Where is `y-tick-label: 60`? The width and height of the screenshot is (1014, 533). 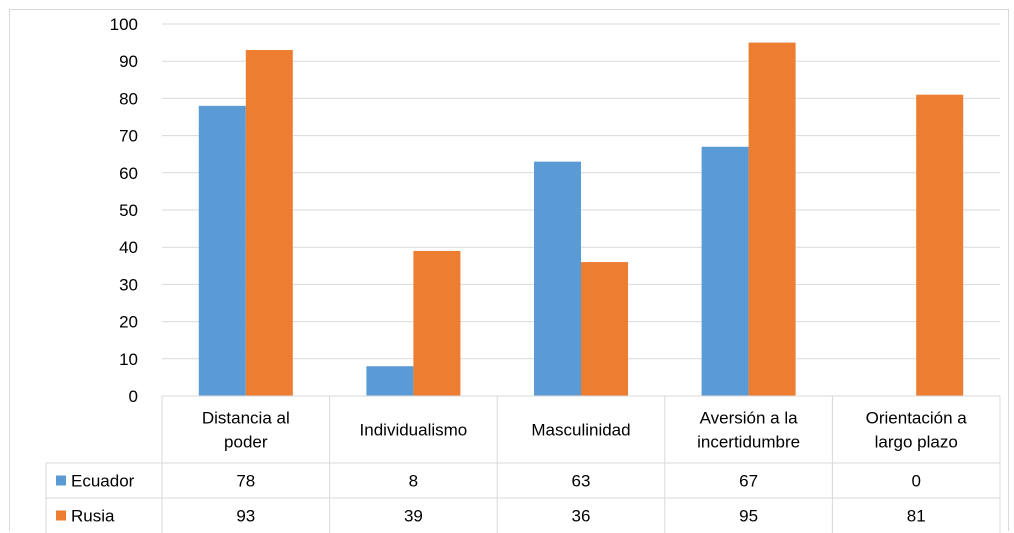 y-tick-label: 60 is located at coordinates (128, 173).